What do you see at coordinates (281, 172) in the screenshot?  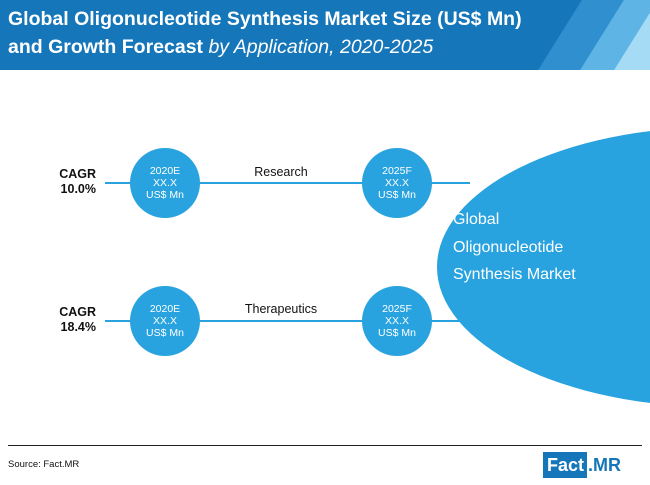 I see `application-label-research: Research` at bounding box center [281, 172].